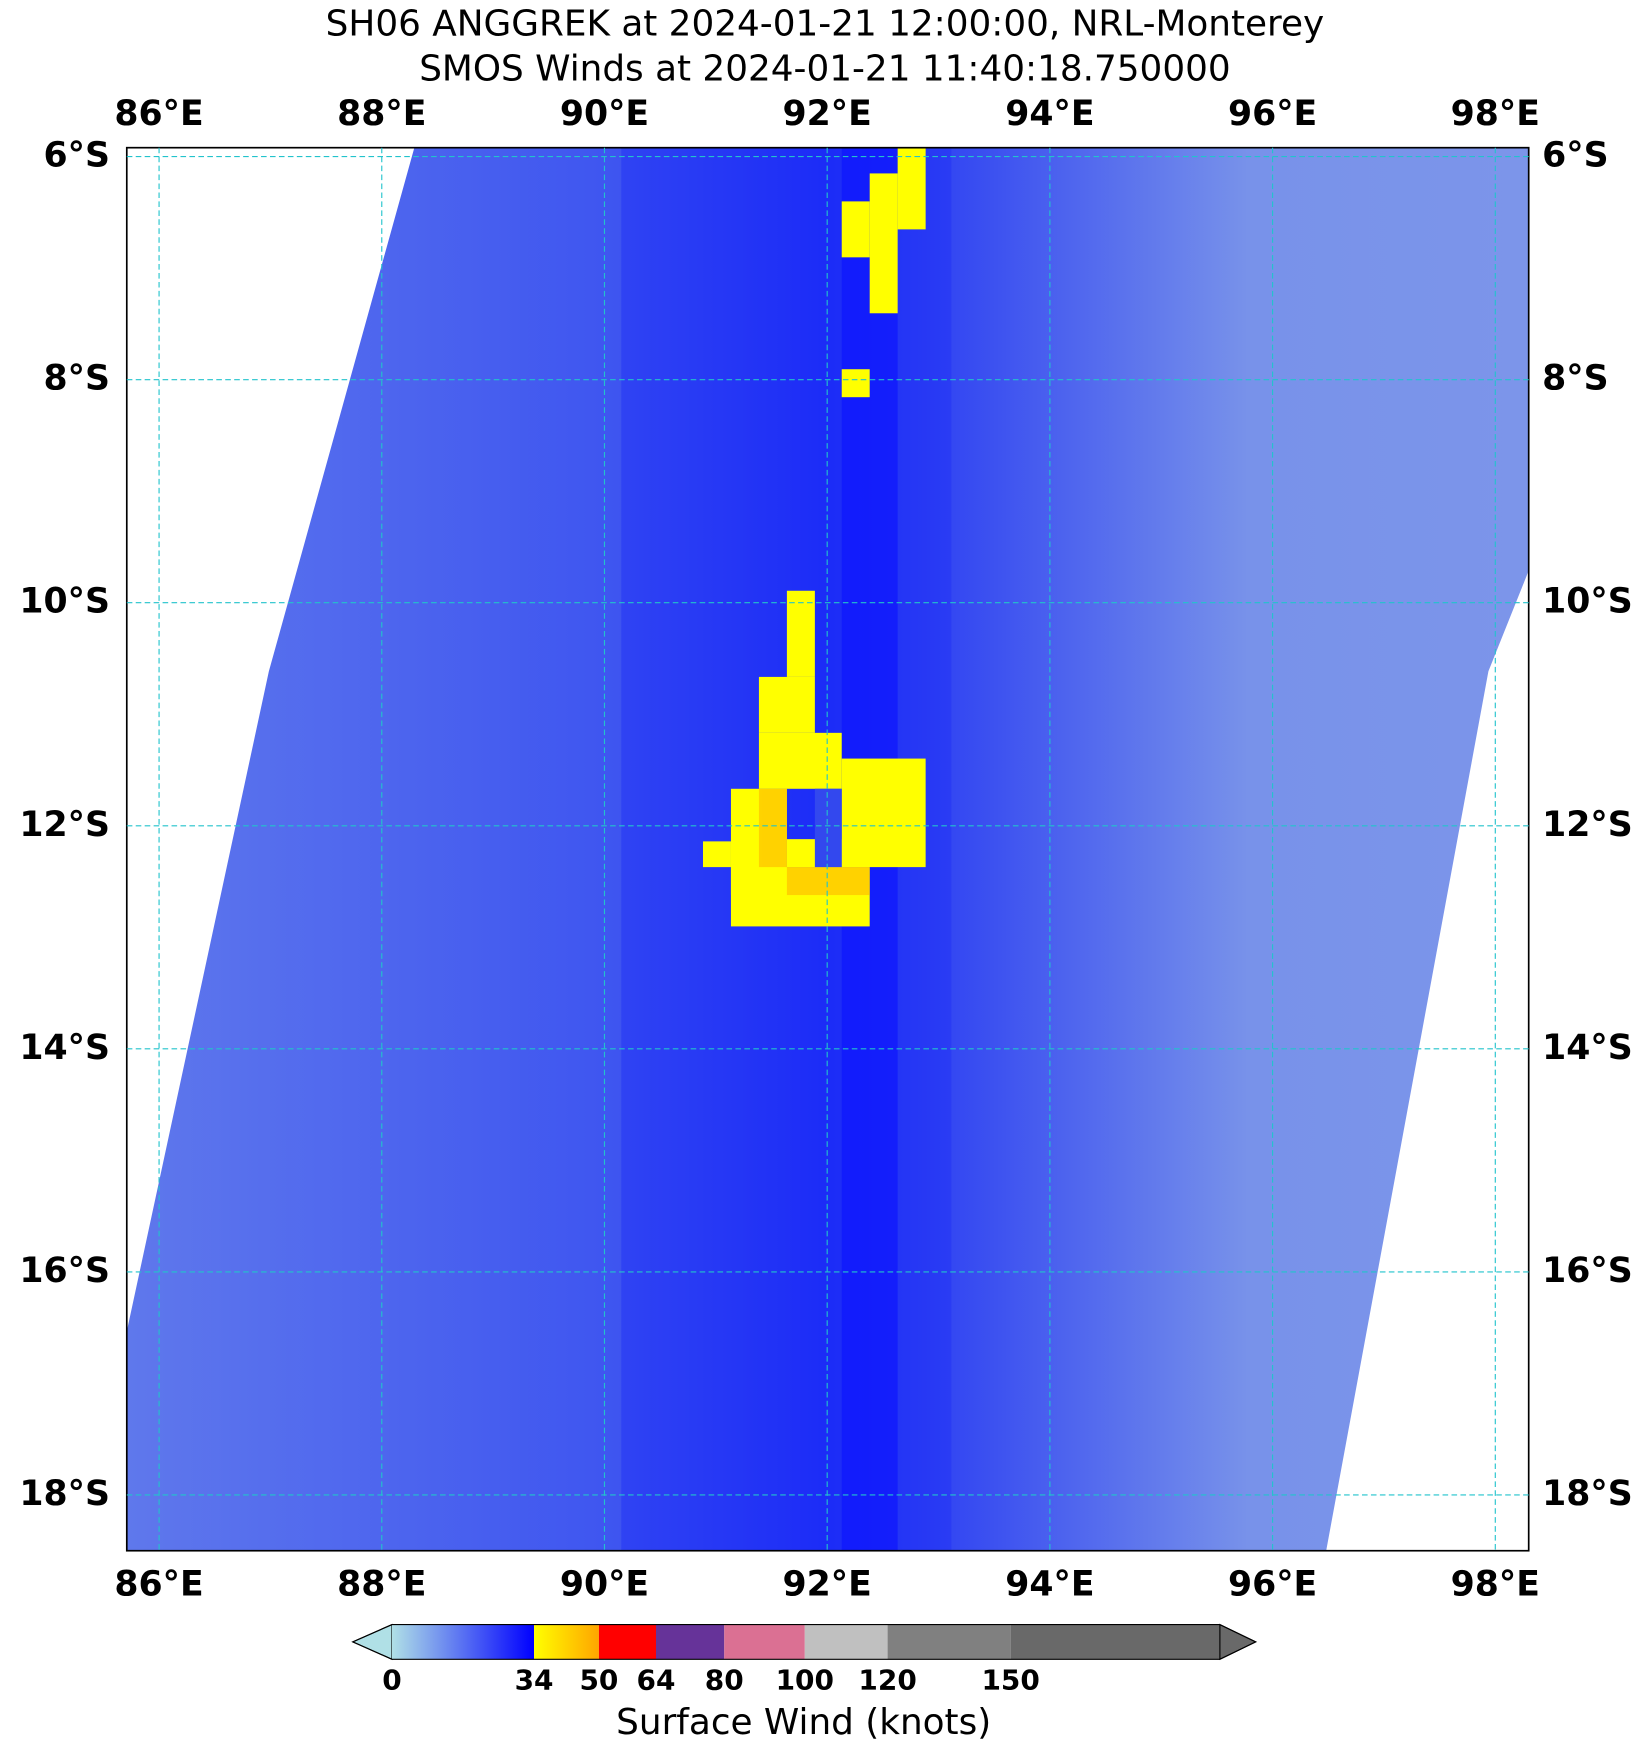 This screenshot has width=1651, height=1751. What do you see at coordinates (724, 1680) in the screenshot?
I see `colorbar-tick-label: 80` at bounding box center [724, 1680].